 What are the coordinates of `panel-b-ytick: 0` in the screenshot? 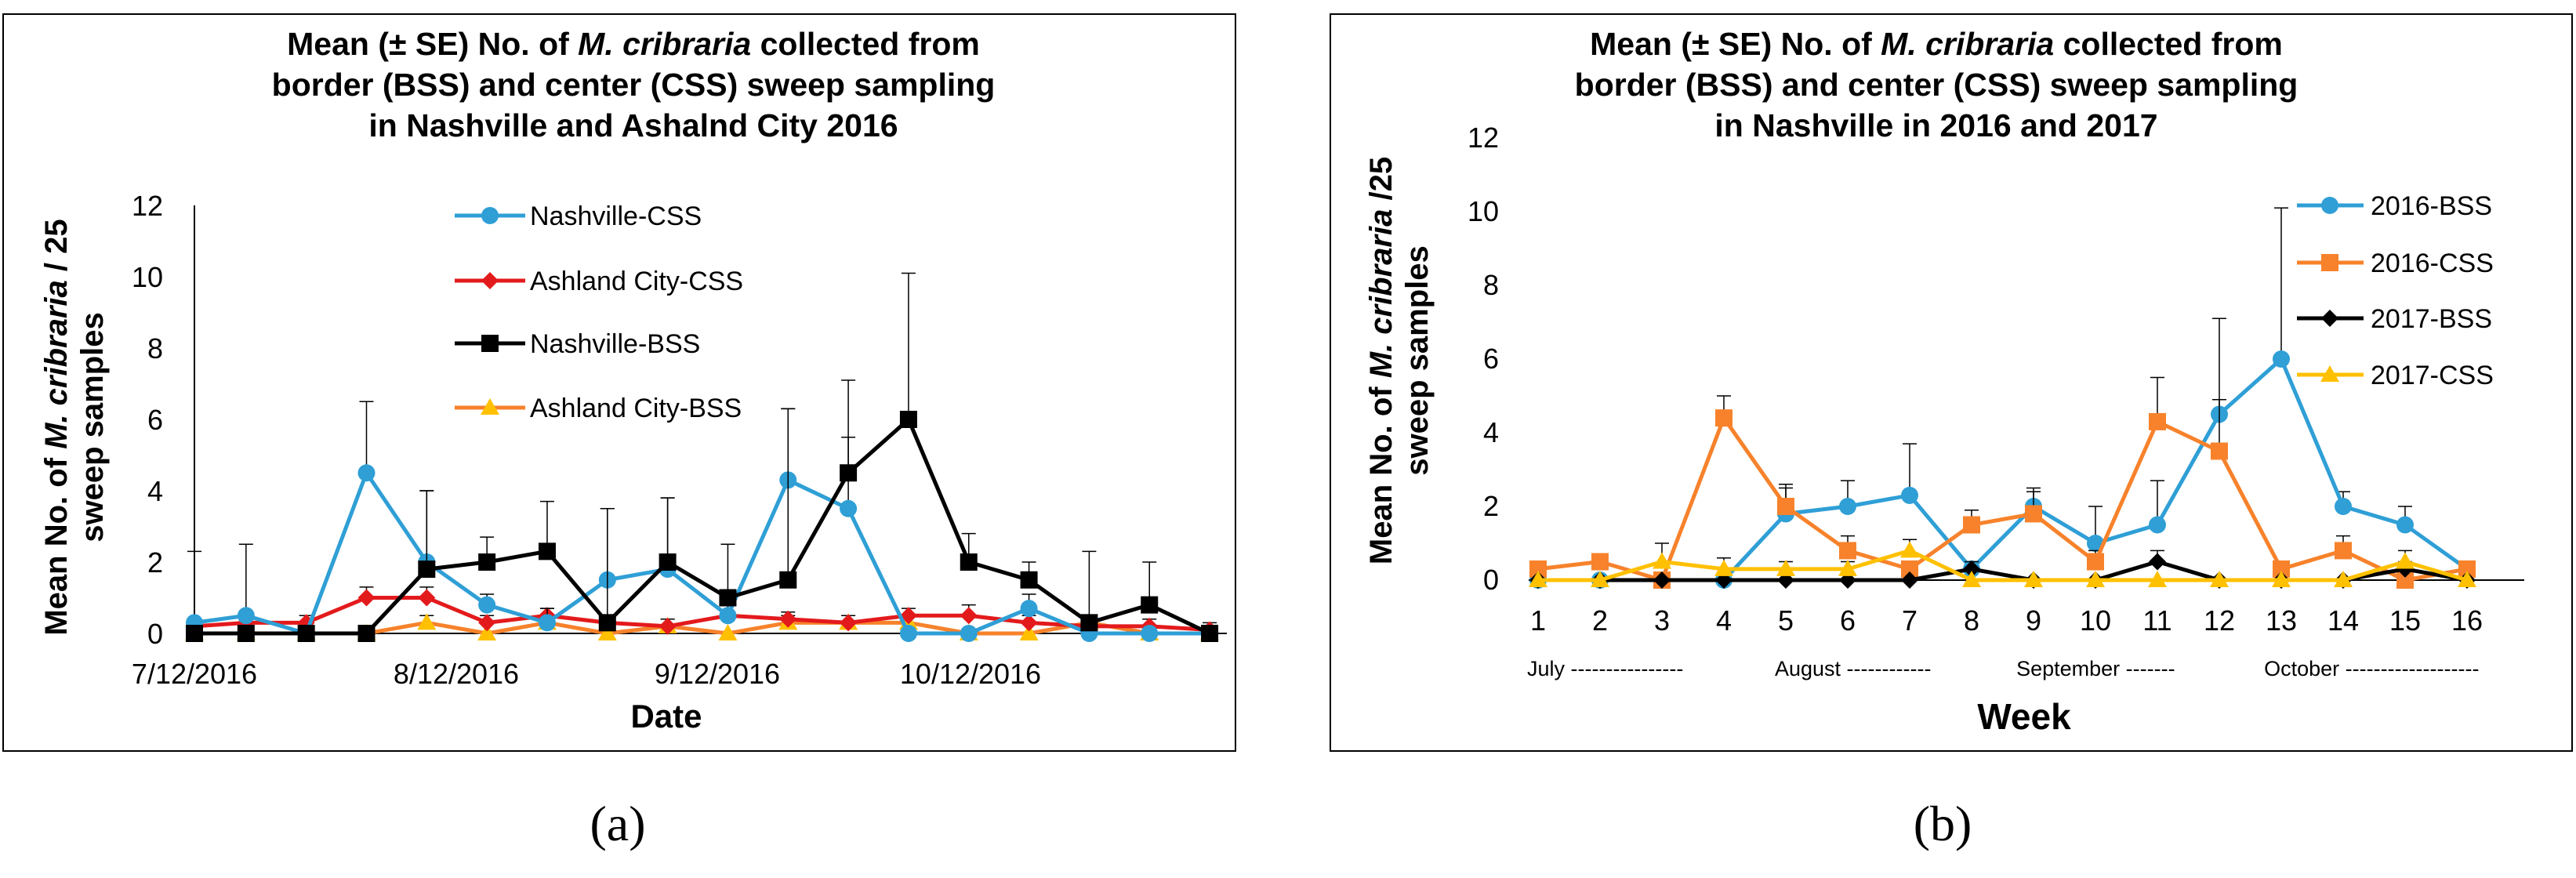 It's located at (1491, 580).